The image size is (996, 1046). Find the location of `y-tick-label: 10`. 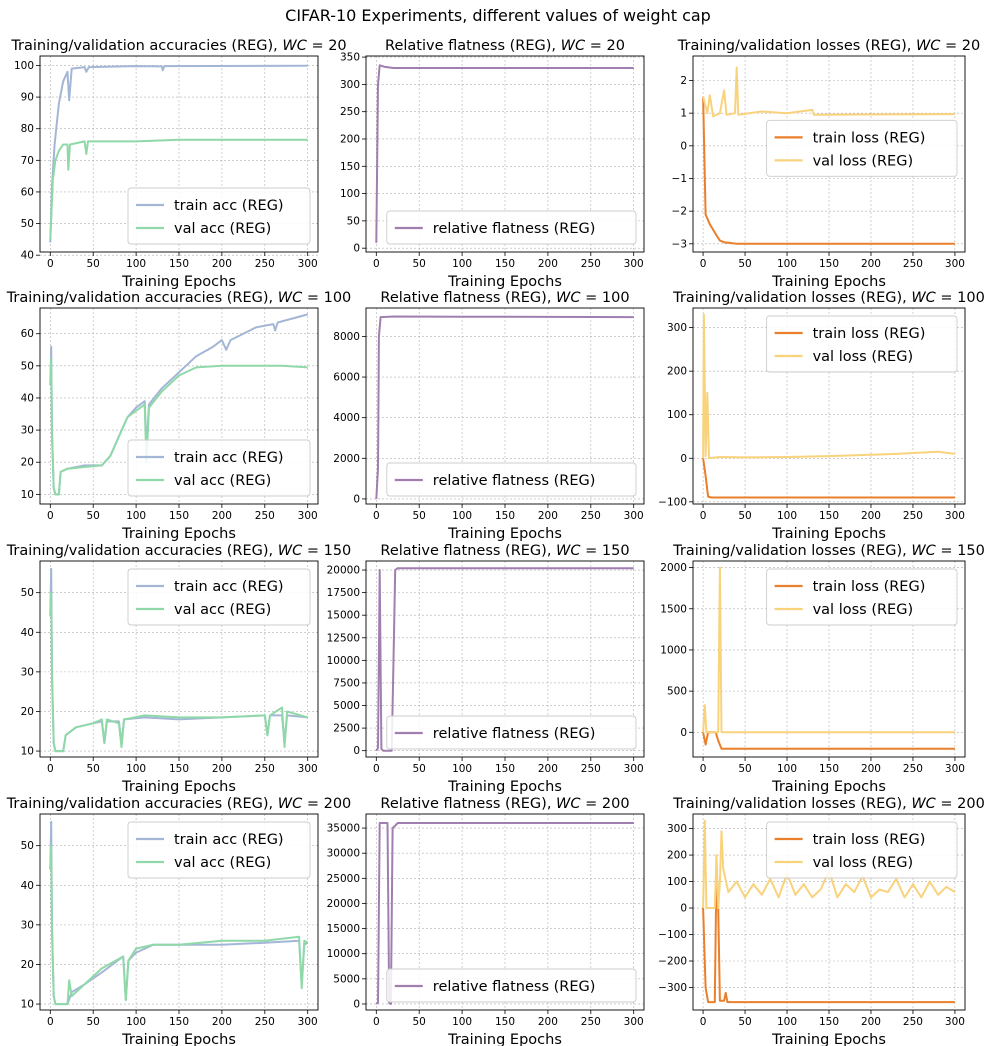

y-tick-label: 10 is located at coordinates (27, 495).